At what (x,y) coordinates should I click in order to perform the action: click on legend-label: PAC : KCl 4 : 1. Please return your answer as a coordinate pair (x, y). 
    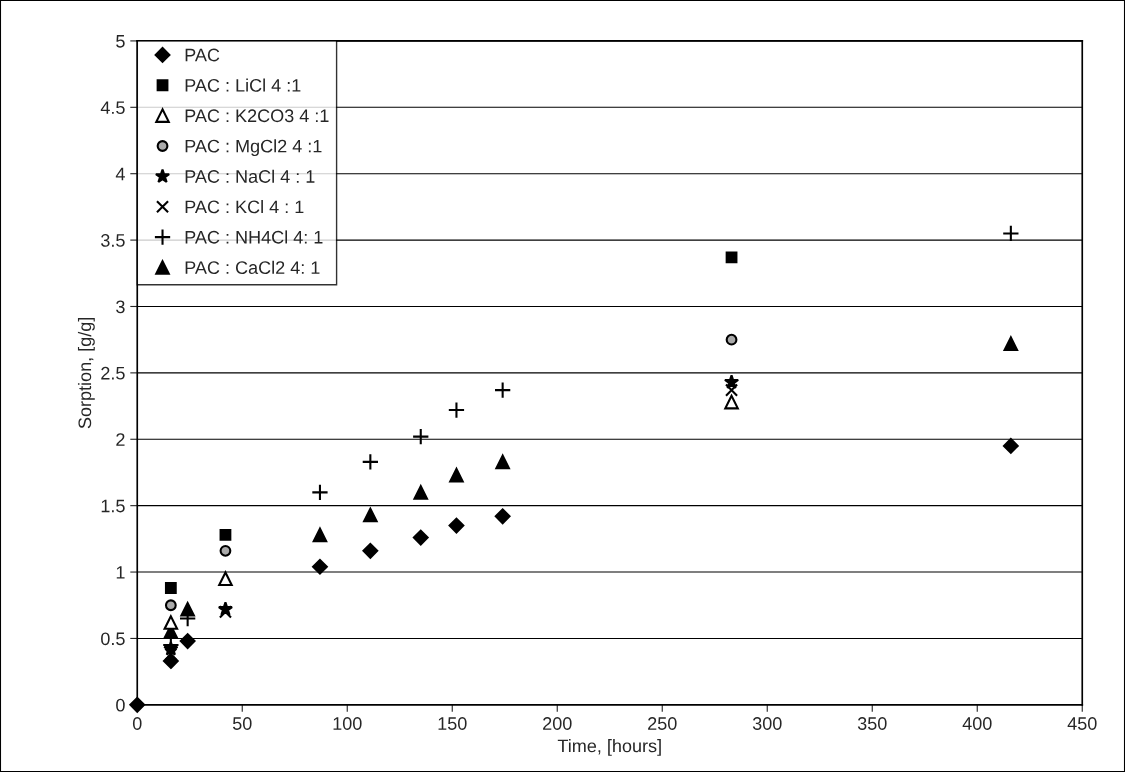
    Looking at the image, I should click on (244, 207).